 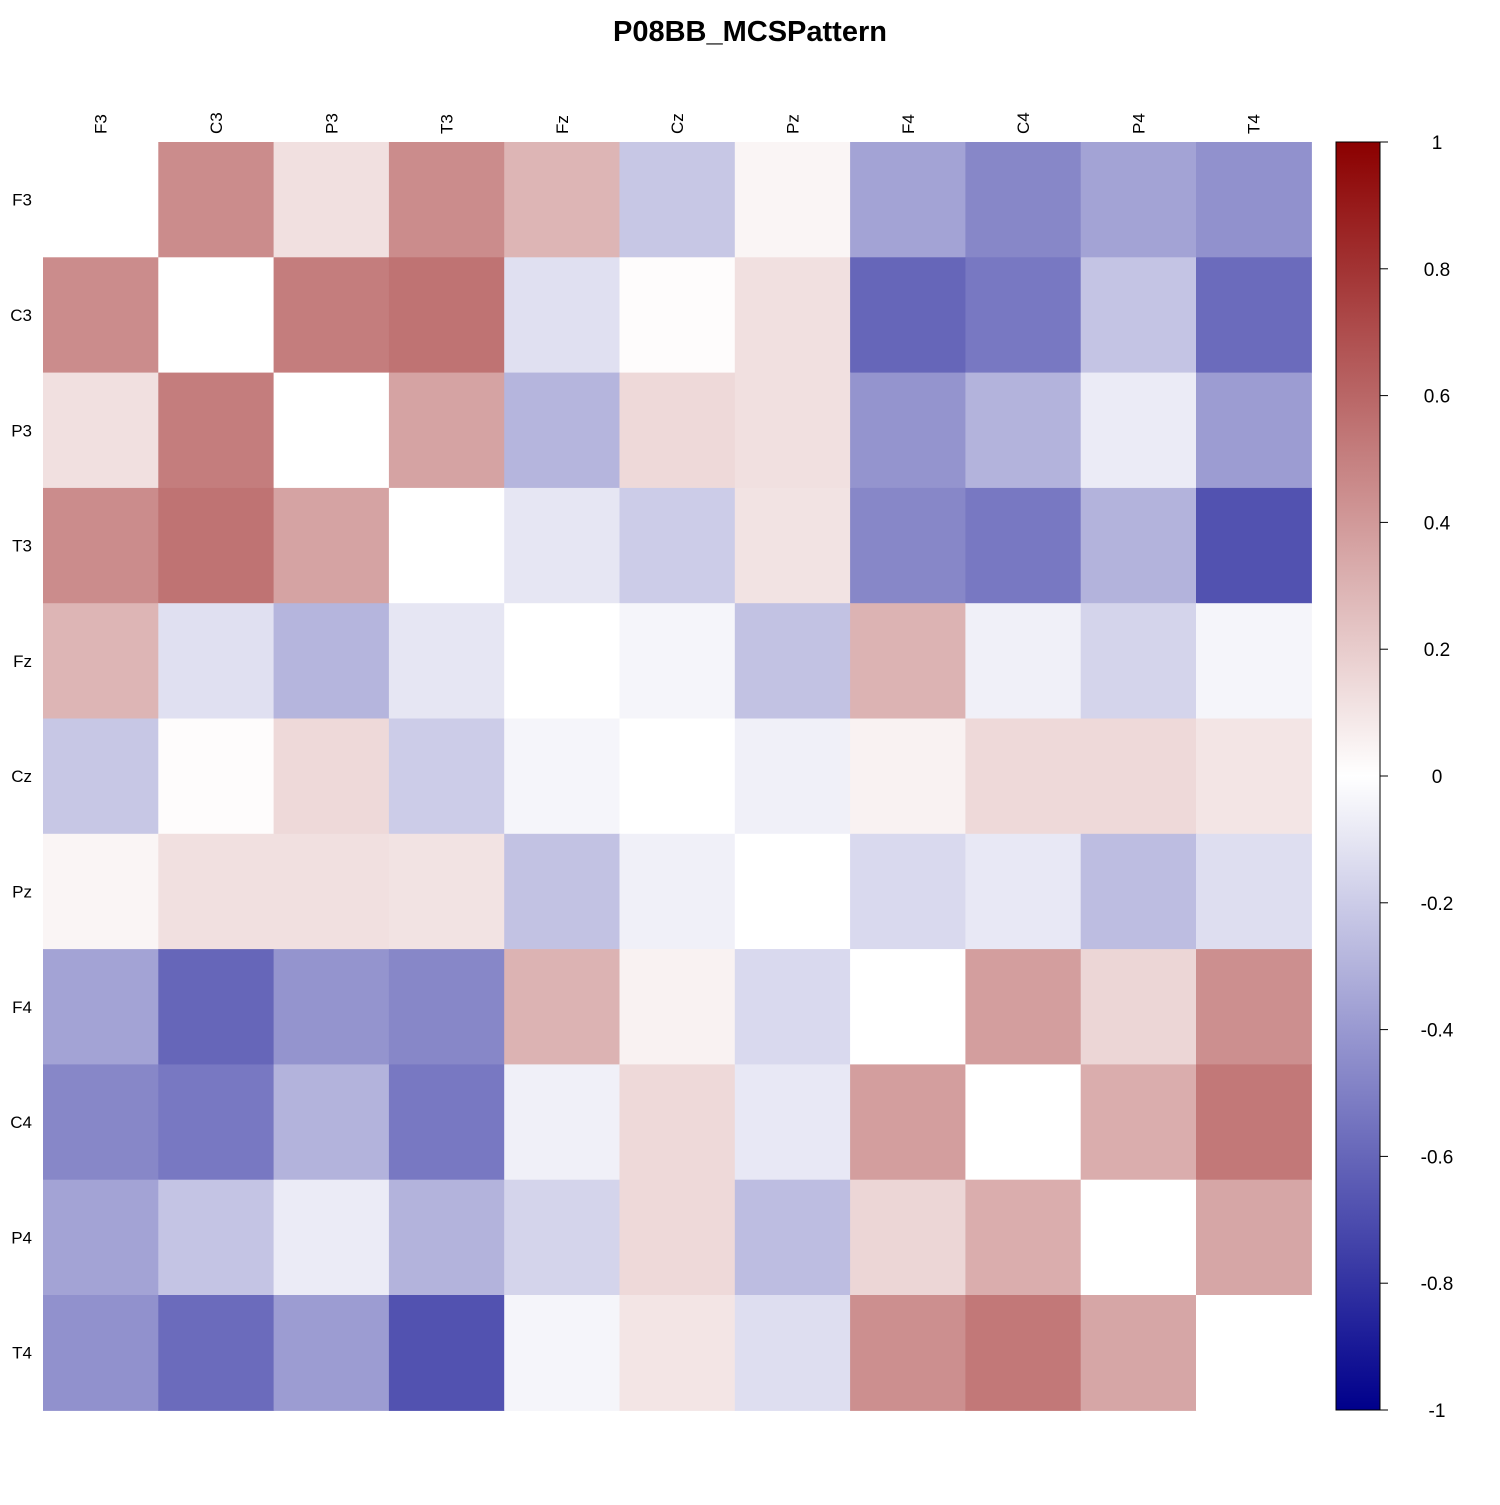 What do you see at coordinates (1138, 661) in the screenshot?
I see `heatmap-cell-Fz-P4` at bounding box center [1138, 661].